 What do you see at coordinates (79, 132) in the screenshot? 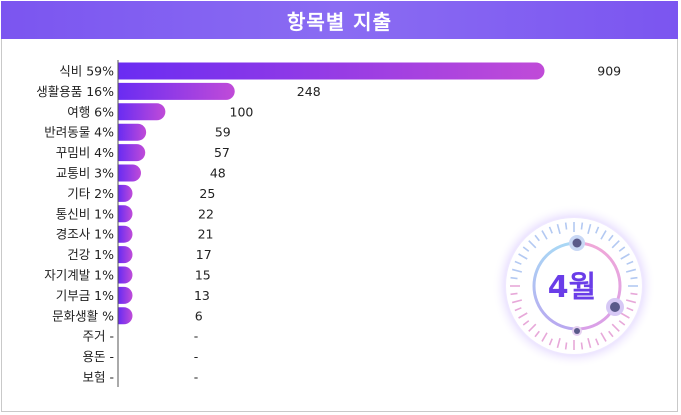
I see `category-label: 반려동물 4%` at bounding box center [79, 132].